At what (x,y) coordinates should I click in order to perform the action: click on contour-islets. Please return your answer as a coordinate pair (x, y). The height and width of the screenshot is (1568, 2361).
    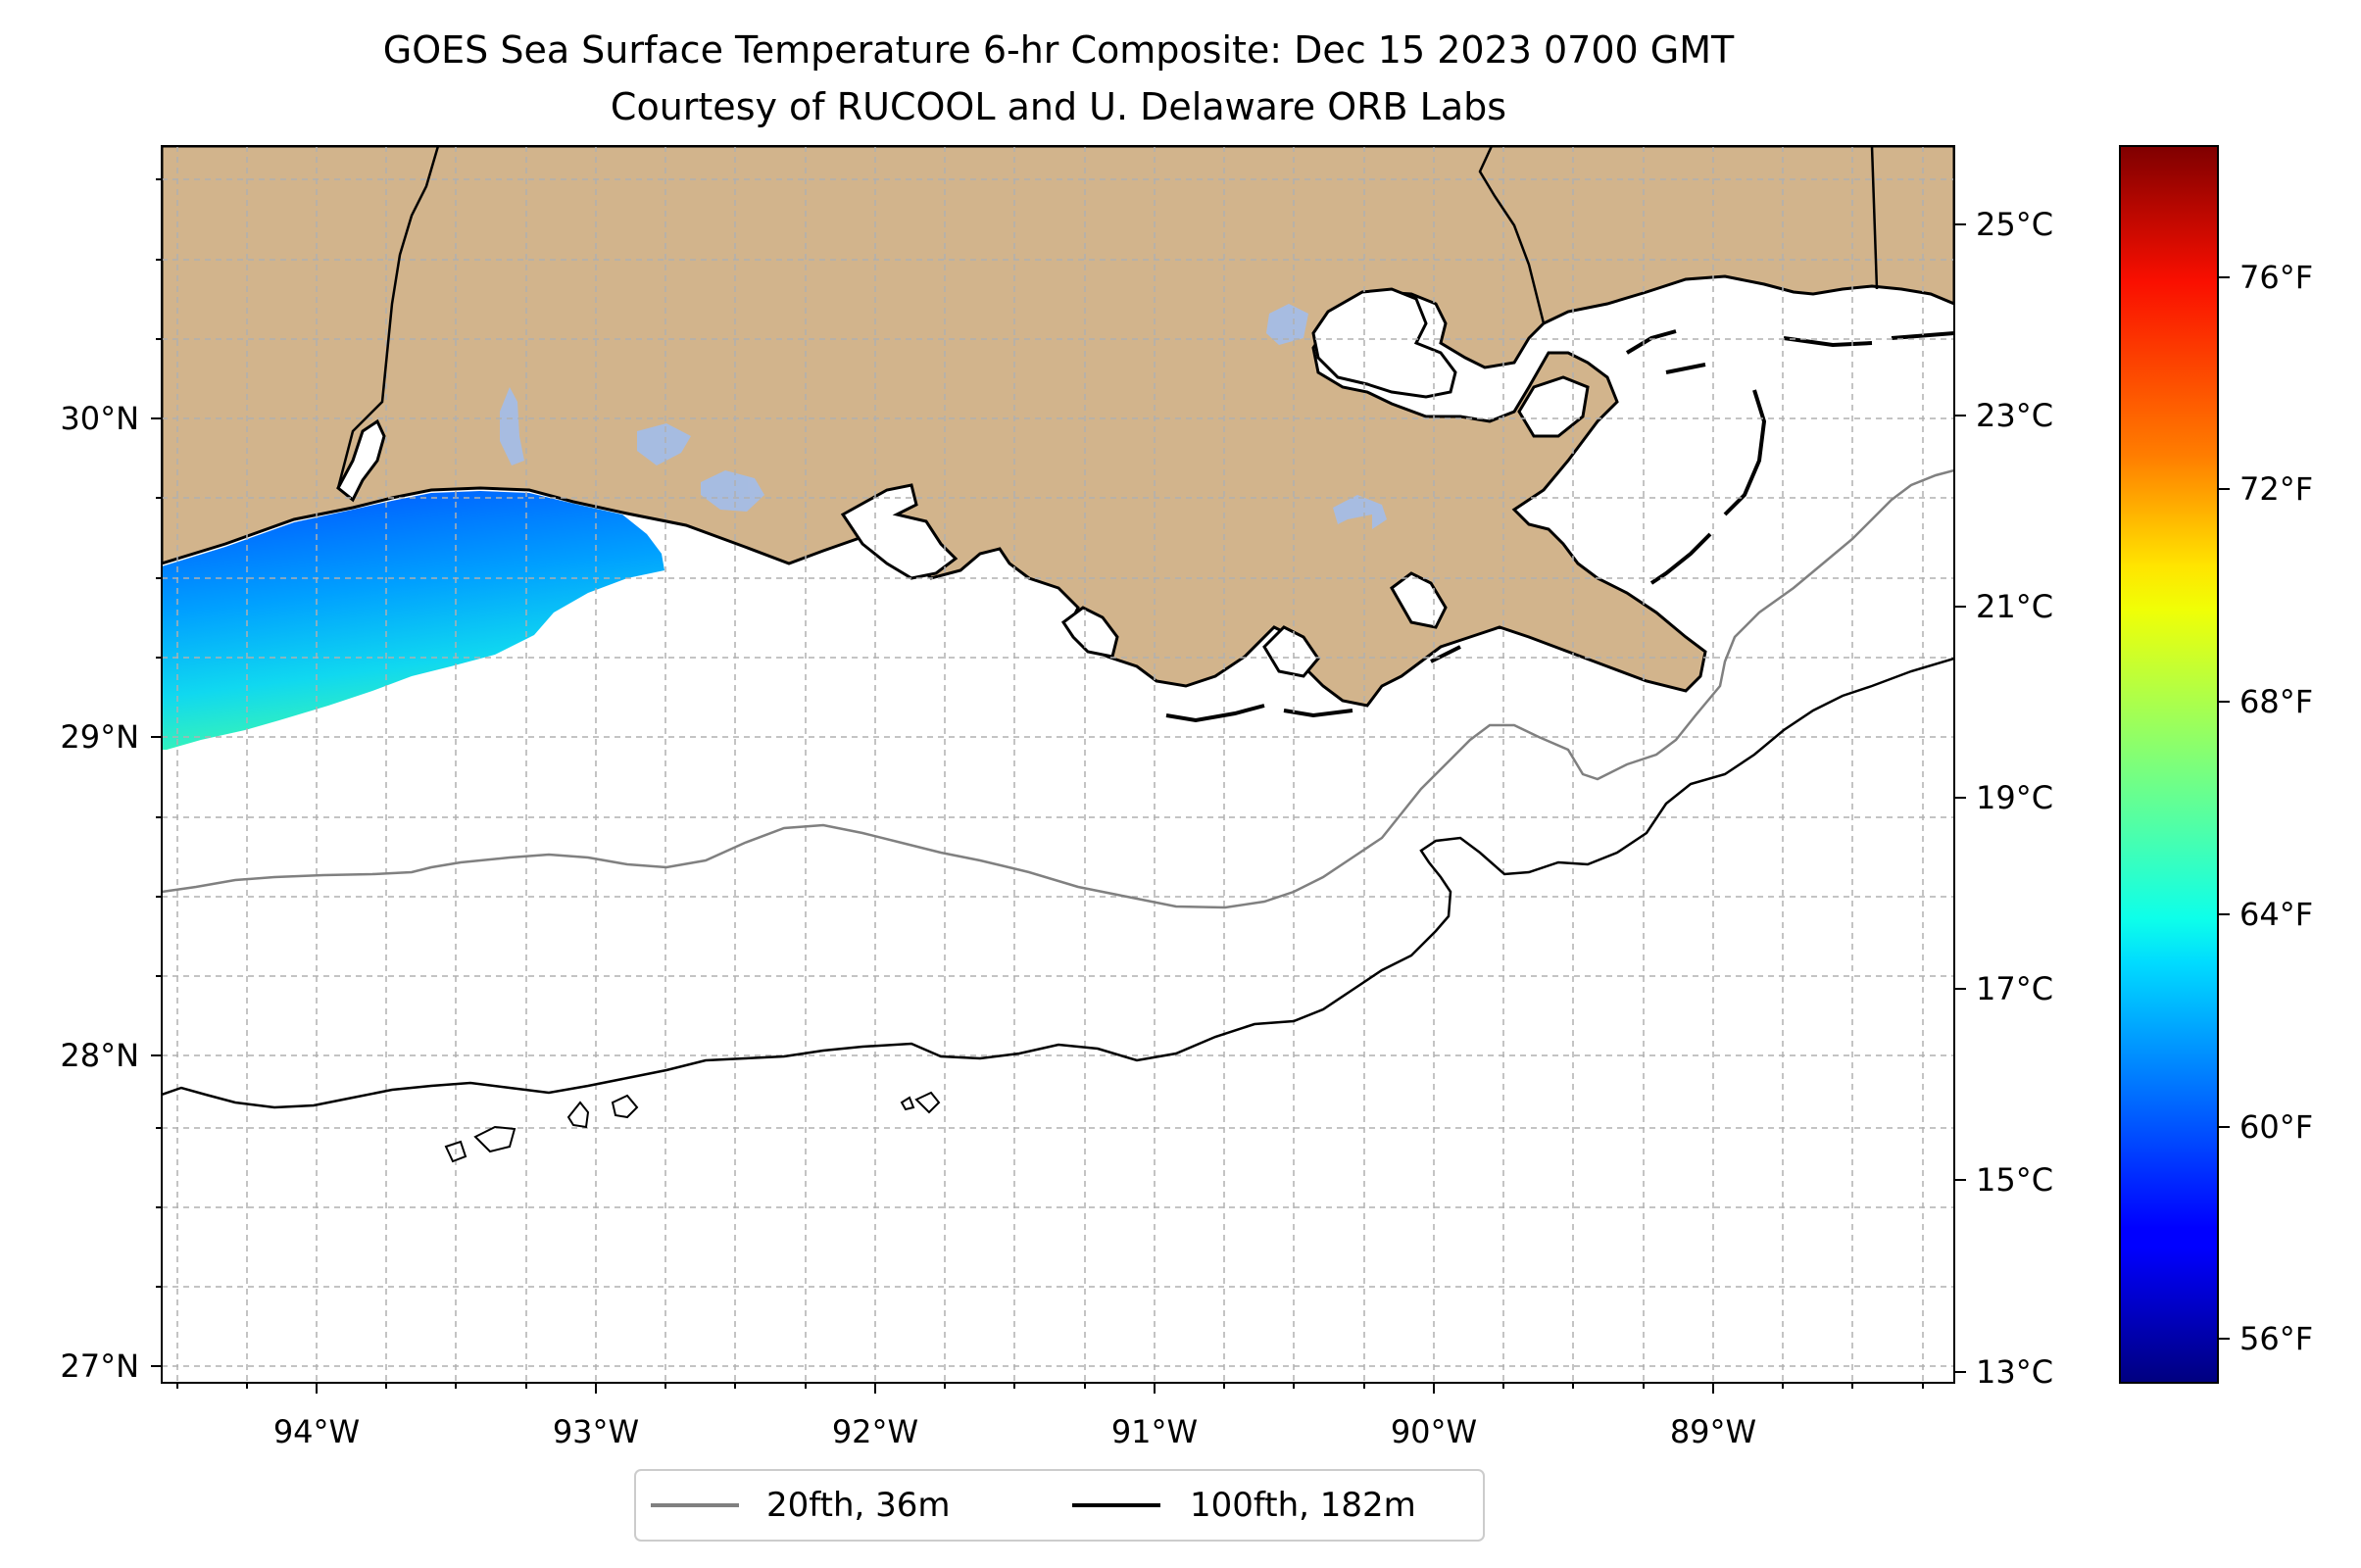
    Looking at the image, I should click on (692, 1127).